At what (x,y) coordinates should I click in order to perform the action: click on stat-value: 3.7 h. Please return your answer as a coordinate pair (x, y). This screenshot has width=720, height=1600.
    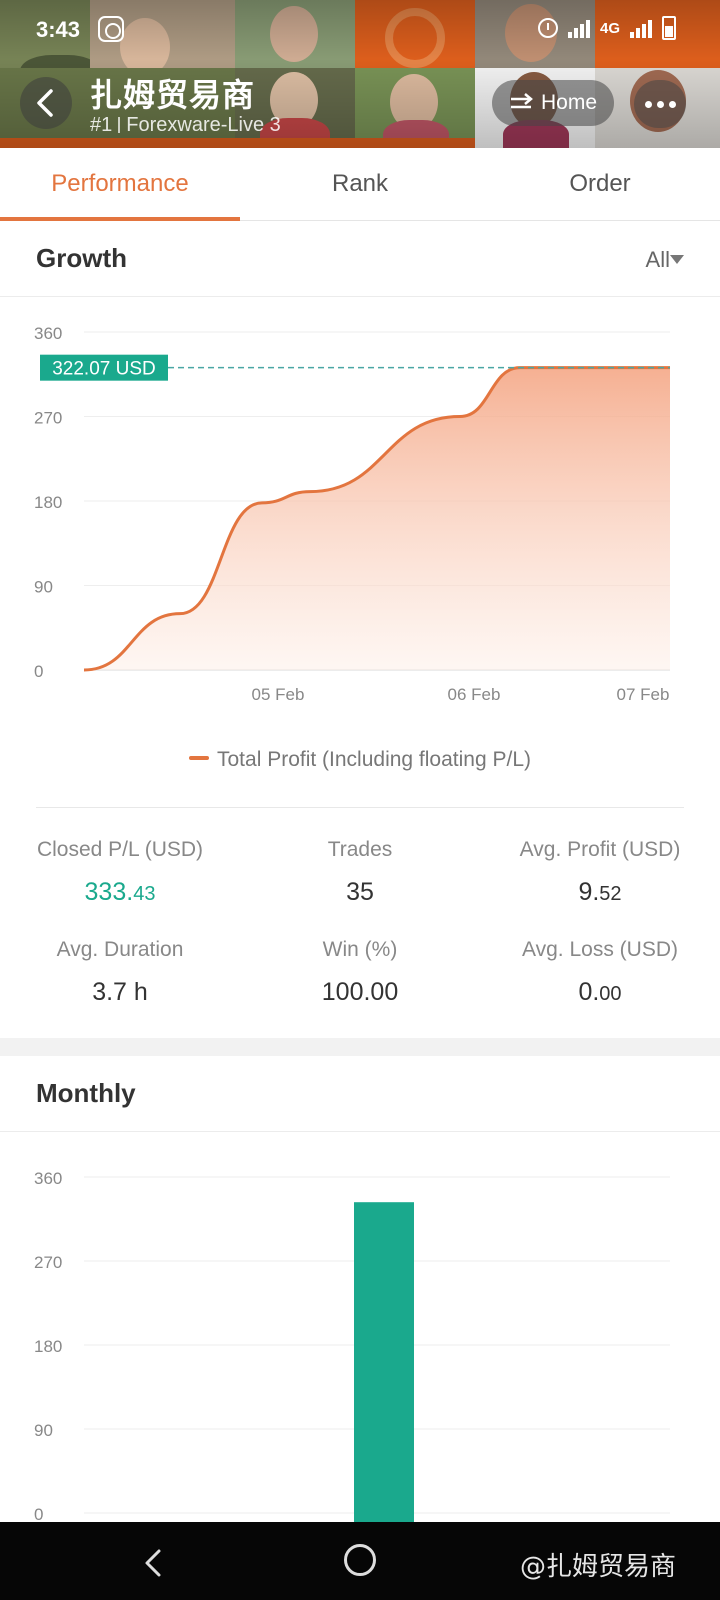
    Looking at the image, I should click on (120, 992).